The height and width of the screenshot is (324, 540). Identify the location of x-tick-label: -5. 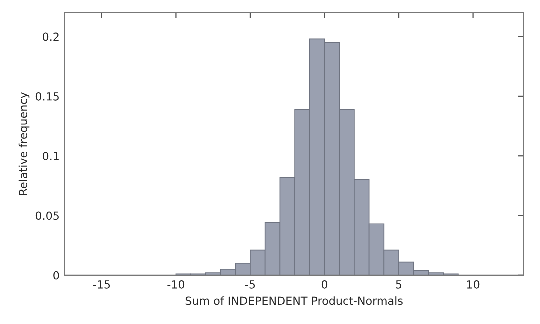
(250, 284).